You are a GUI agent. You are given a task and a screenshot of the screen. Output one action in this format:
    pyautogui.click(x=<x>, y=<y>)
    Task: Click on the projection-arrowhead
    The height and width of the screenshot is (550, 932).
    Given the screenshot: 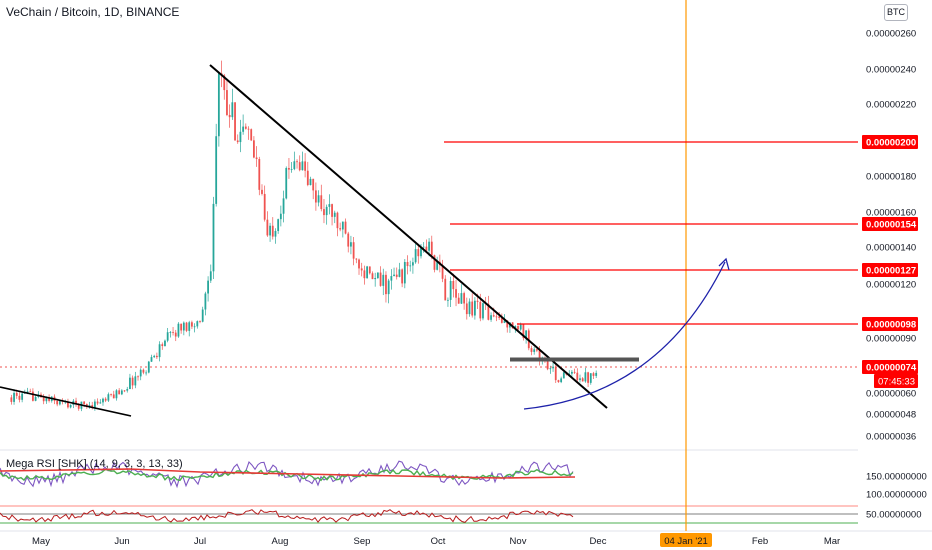 What is the action you would take?
    pyautogui.click(x=724, y=264)
    